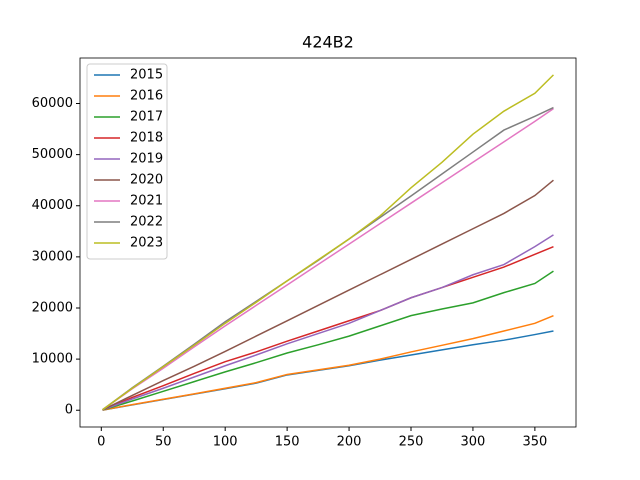  Describe the element at coordinates (411, 442) in the screenshot. I see `x-tick-label: 250` at that location.